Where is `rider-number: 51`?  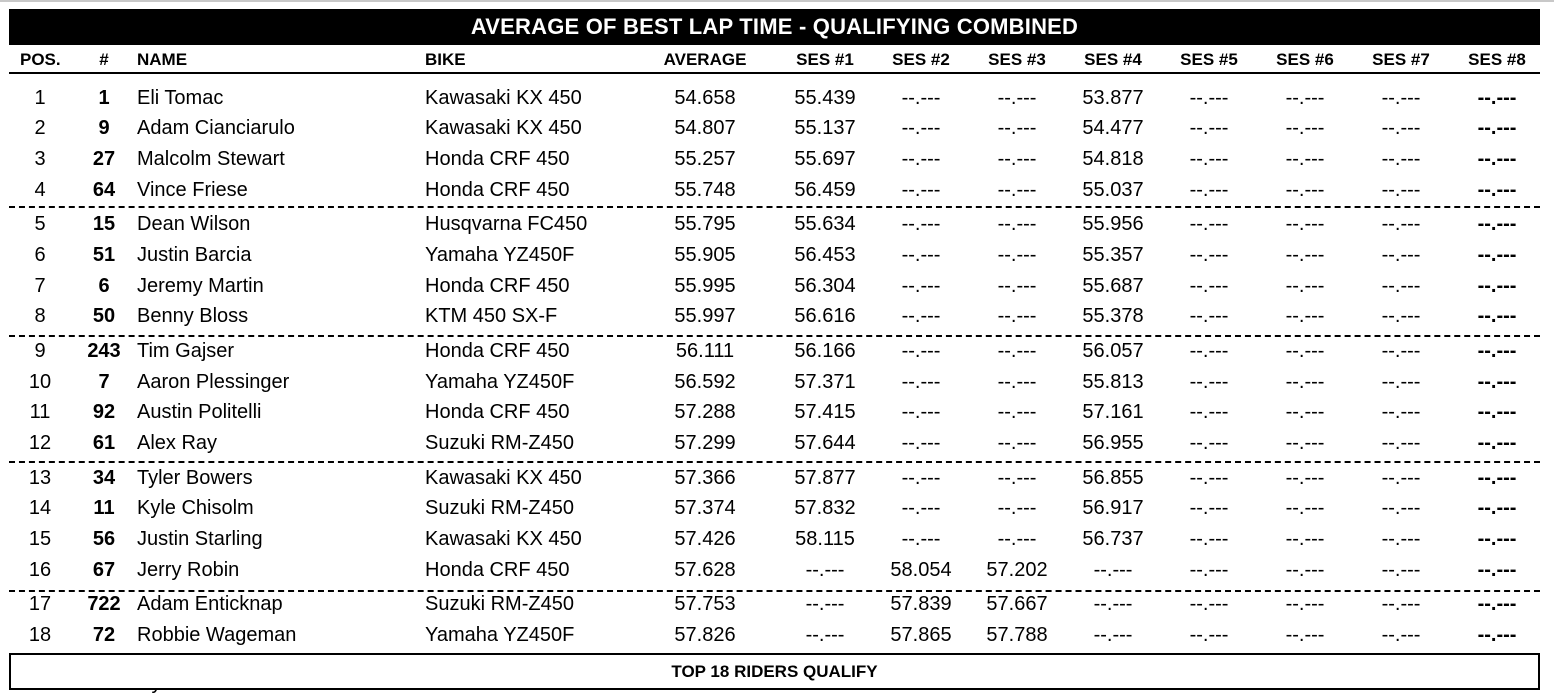
rider-number: 51 is located at coordinates (104, 255).